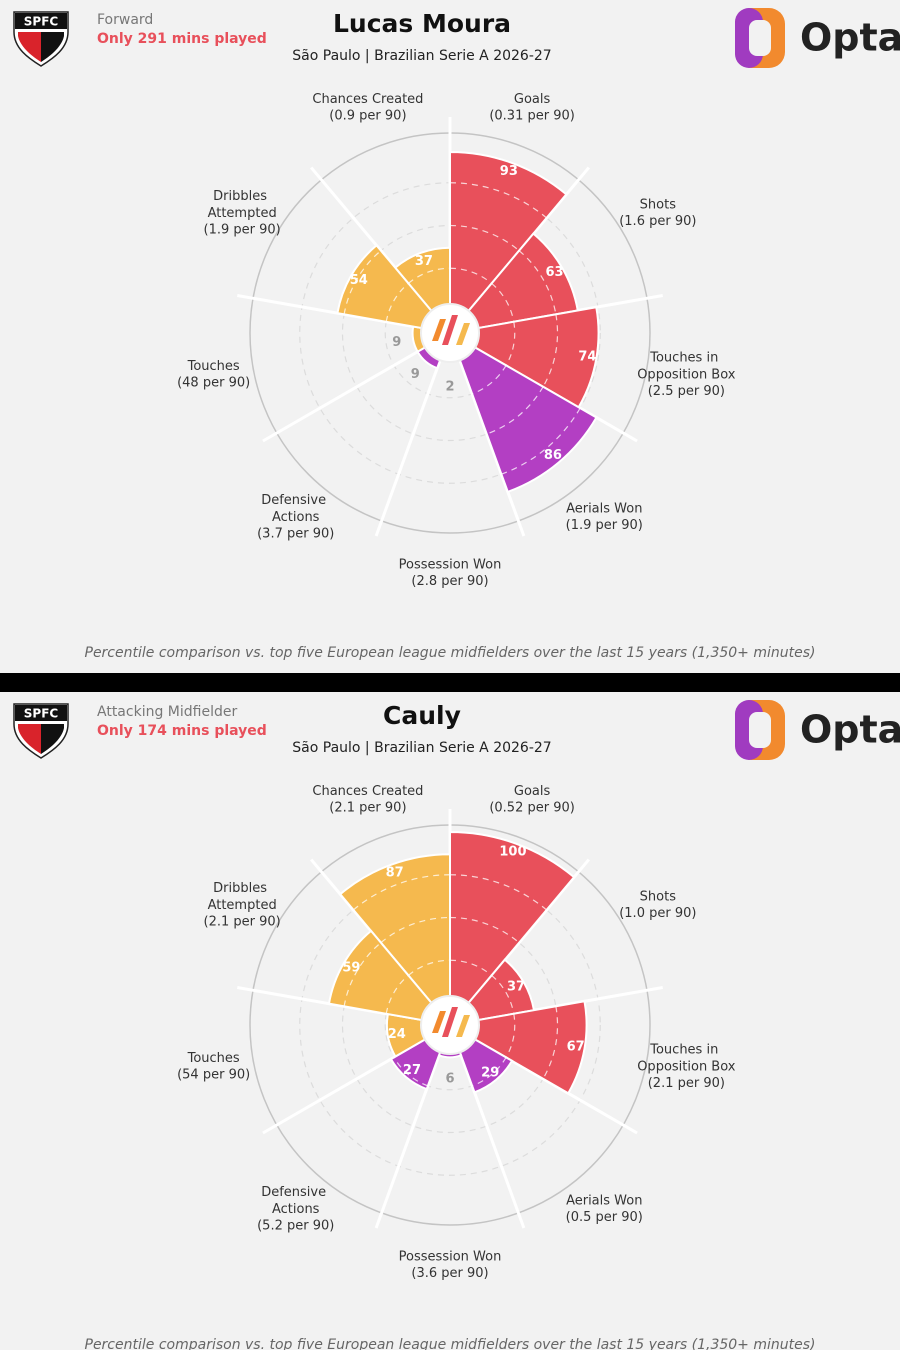 Image resolution: width=900 pixels, height=1350 pixels. I want to click on category-label: Possession Won, so click(450, 564).